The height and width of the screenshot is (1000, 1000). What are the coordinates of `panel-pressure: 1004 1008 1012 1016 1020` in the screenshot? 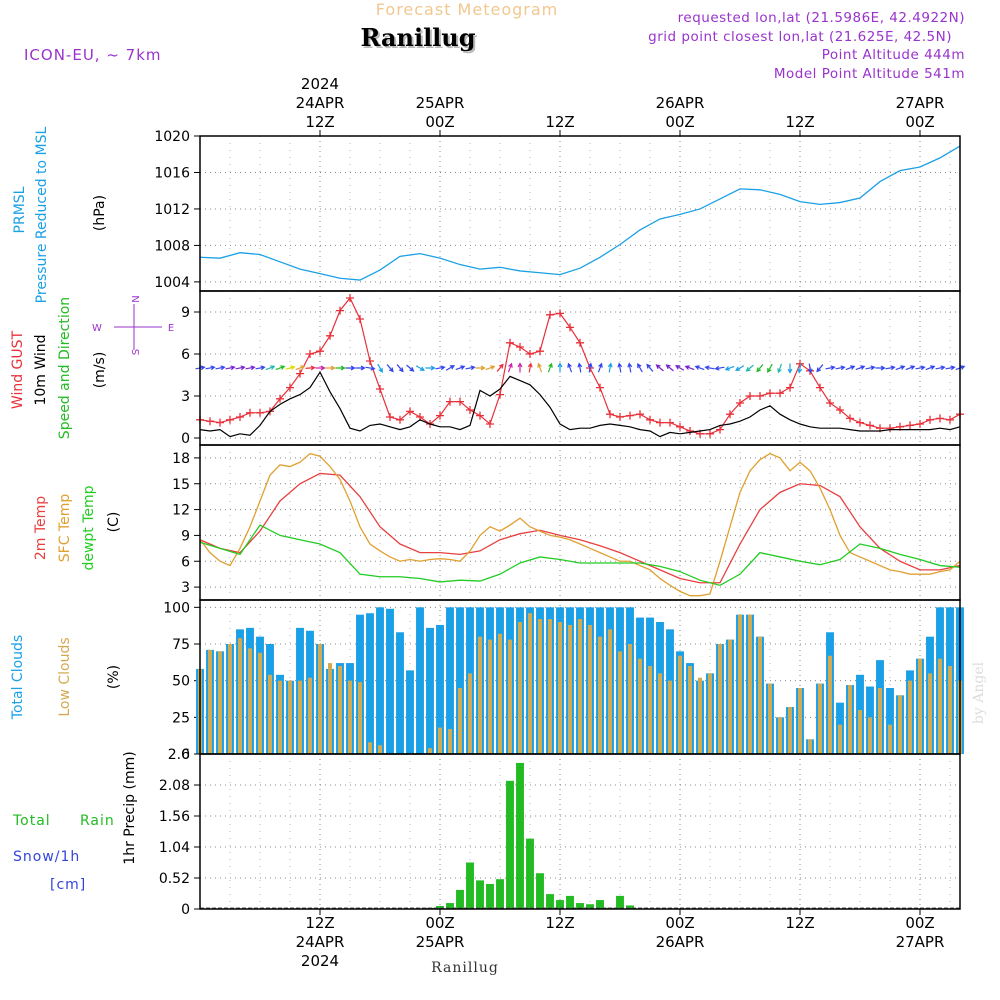 It's located at (557, 210).